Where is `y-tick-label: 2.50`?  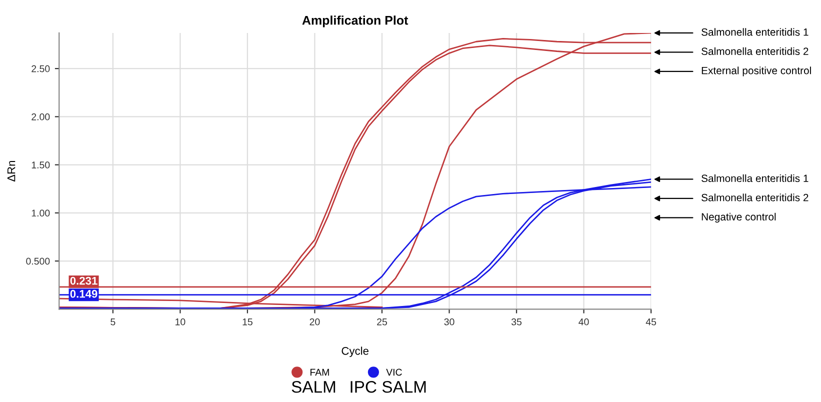 y-tick-label: 2.50 is located at coordinates (41, 68).